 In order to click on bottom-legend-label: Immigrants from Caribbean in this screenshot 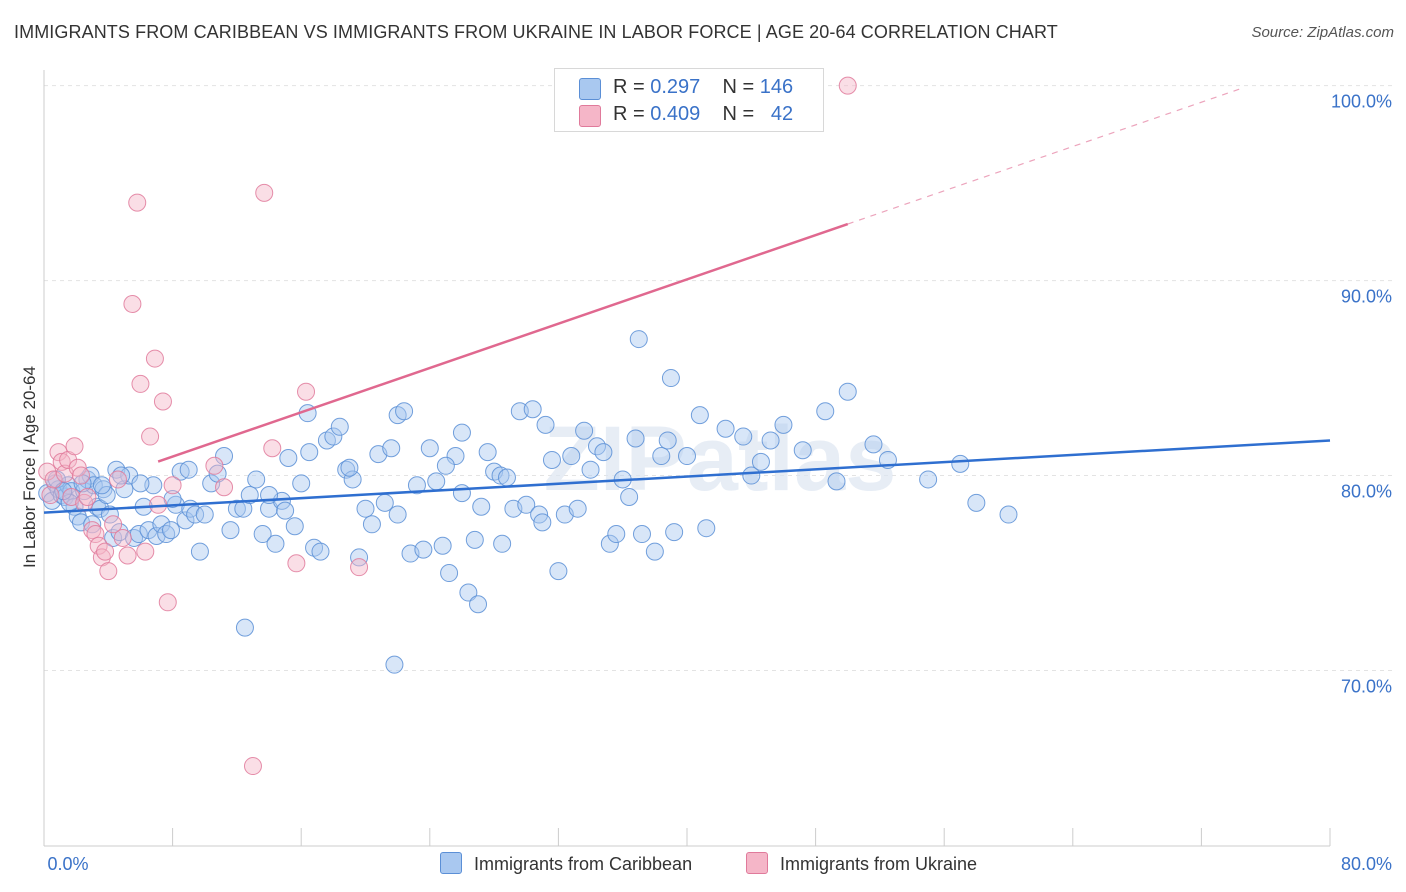, I will do `click(583, 864)`.